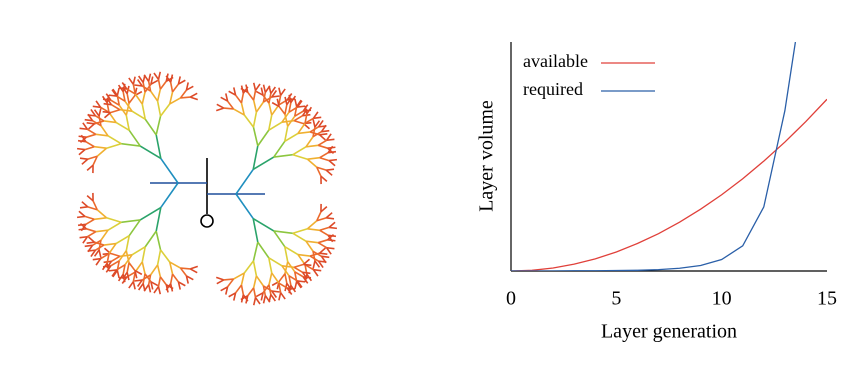  Describe the element at coordinates (511, 299) in the screenshot. I see `x-tick-label: 0` at that location.